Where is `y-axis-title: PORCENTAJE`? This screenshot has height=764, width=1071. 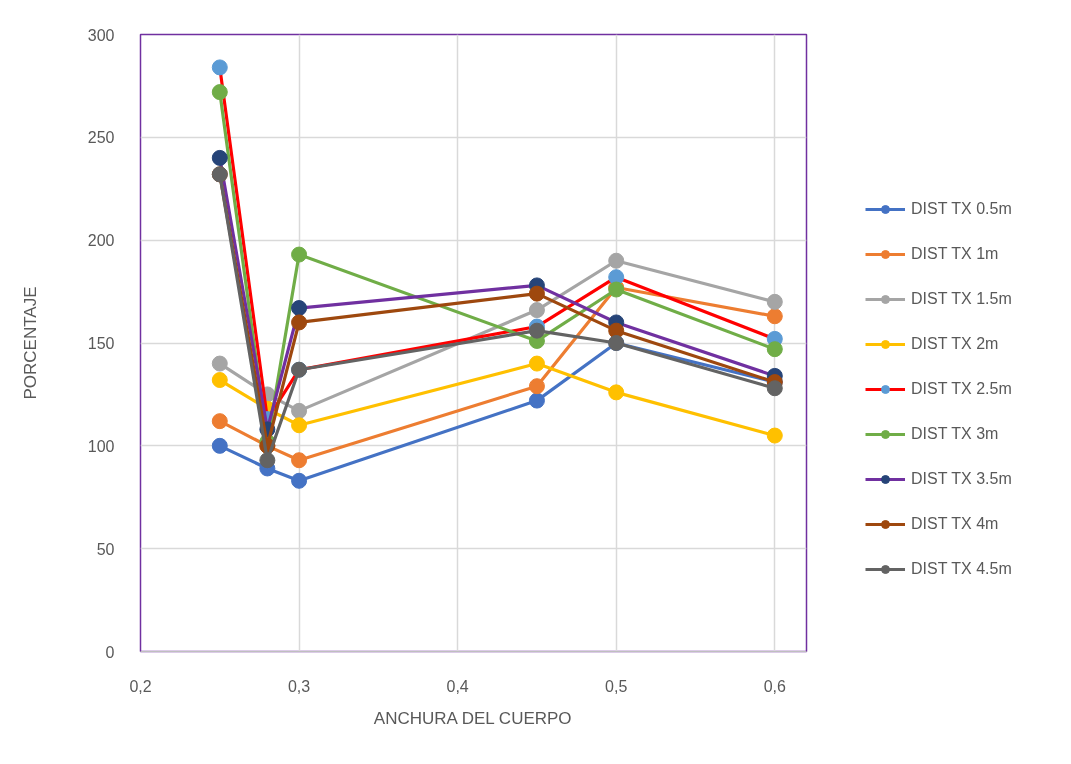
y-axis-title: PORCENTAJE is located at coordinates (30, 343).